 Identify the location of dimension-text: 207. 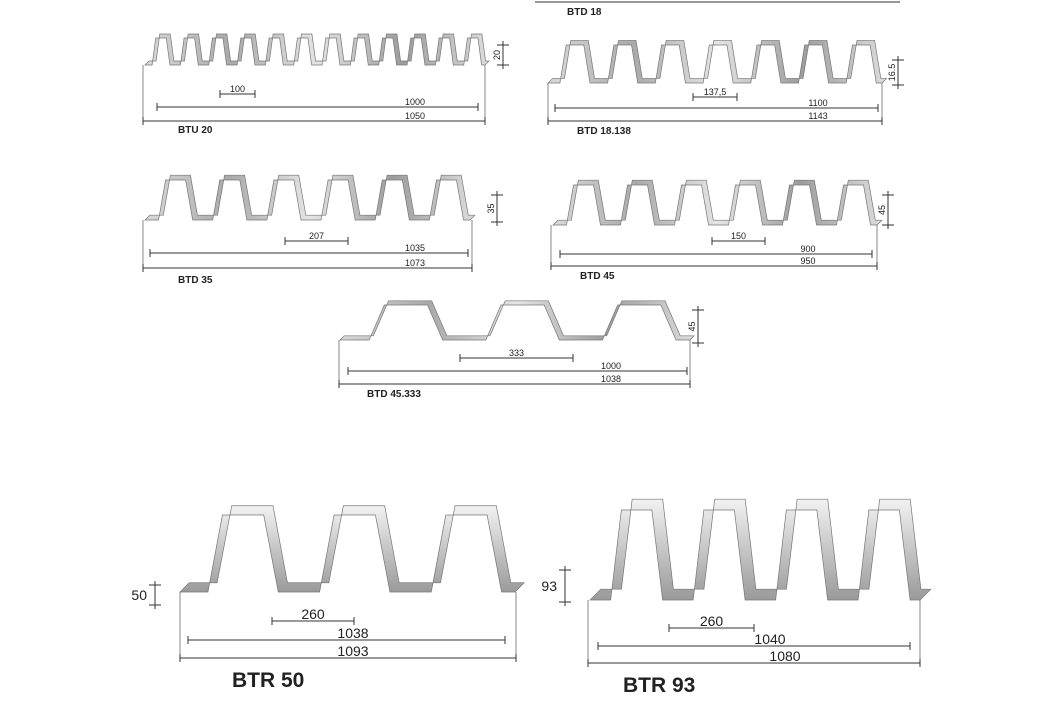
(316, 236).